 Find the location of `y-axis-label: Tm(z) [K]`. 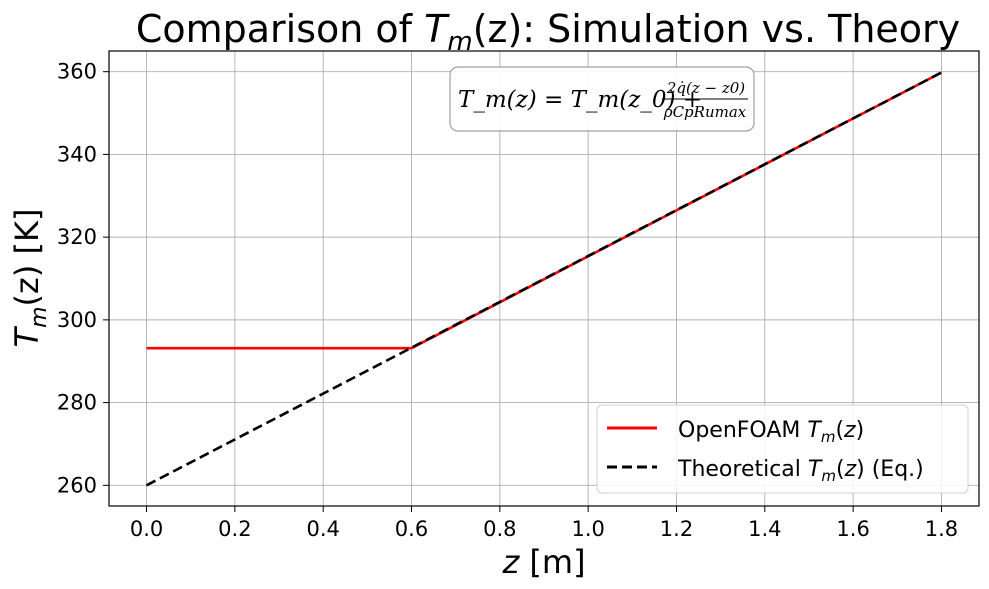

y-axis-label: Tm(z) [K] is located at coordinates (30, 278).